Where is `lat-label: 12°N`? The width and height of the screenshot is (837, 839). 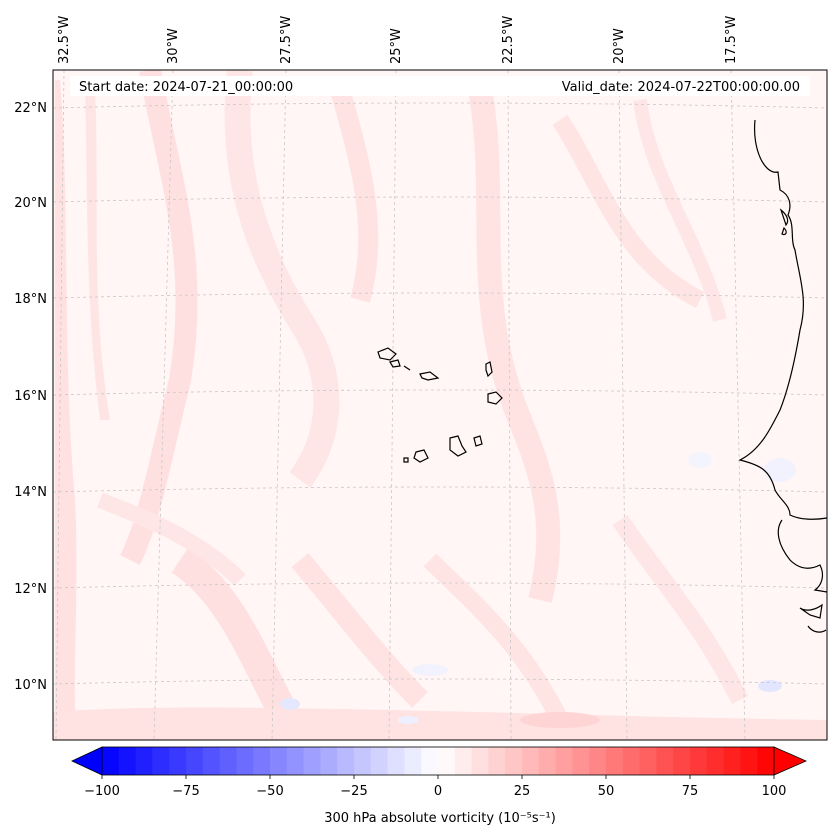
lat-label: 12°N is located at coordinates (30, 589).